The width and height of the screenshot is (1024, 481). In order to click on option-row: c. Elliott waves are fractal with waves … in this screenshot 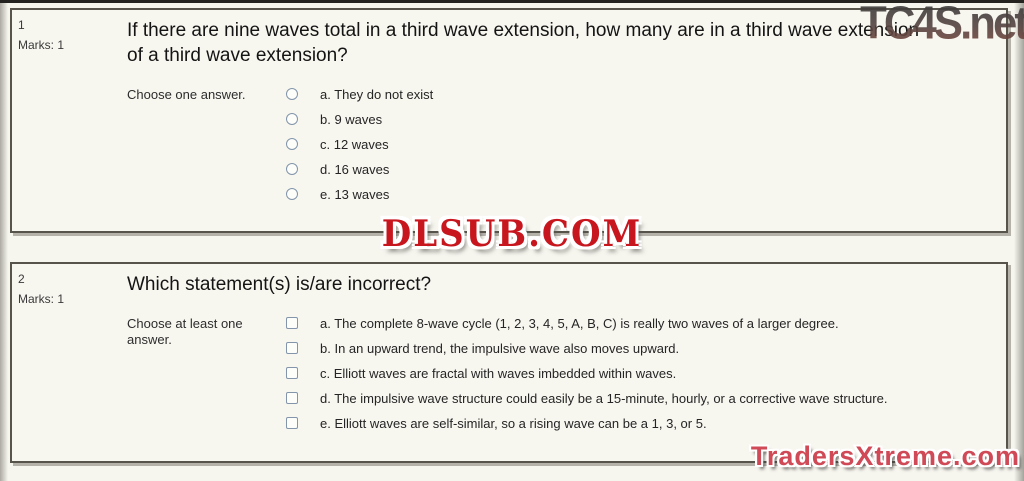, I will do `click(638, 374)`.